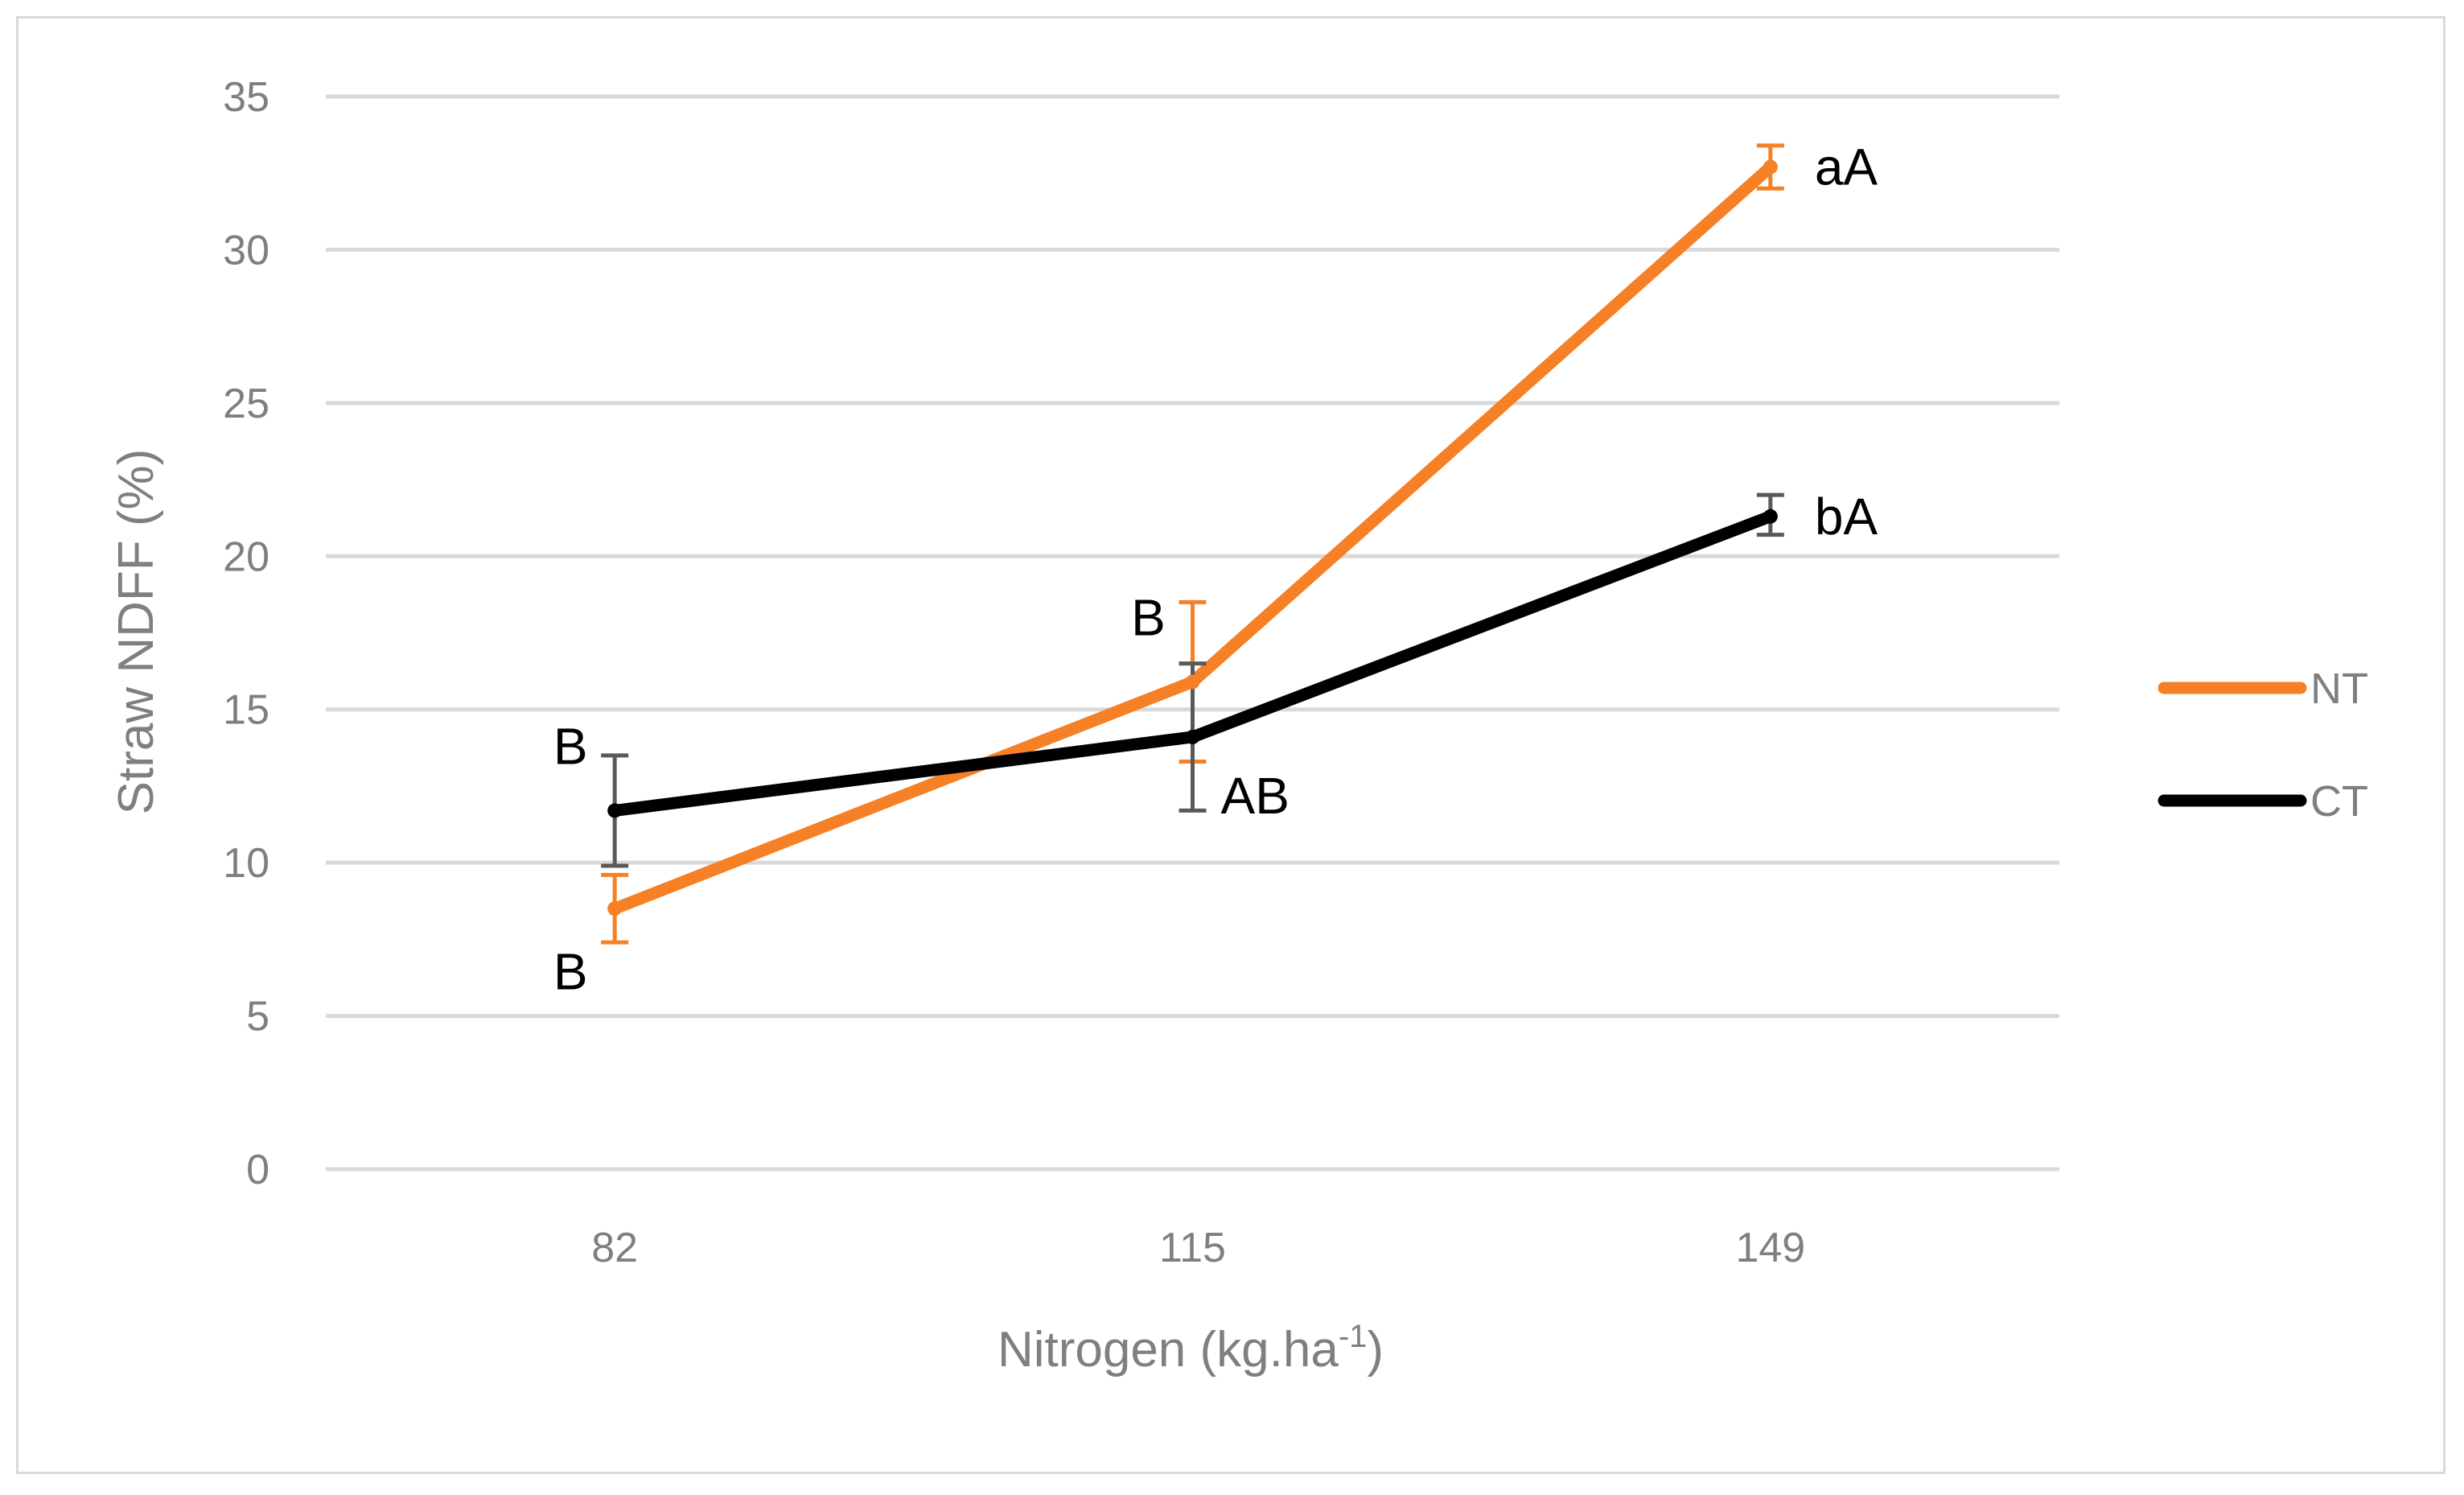  I want to click on legend: NT CT, so click(2263, 746).